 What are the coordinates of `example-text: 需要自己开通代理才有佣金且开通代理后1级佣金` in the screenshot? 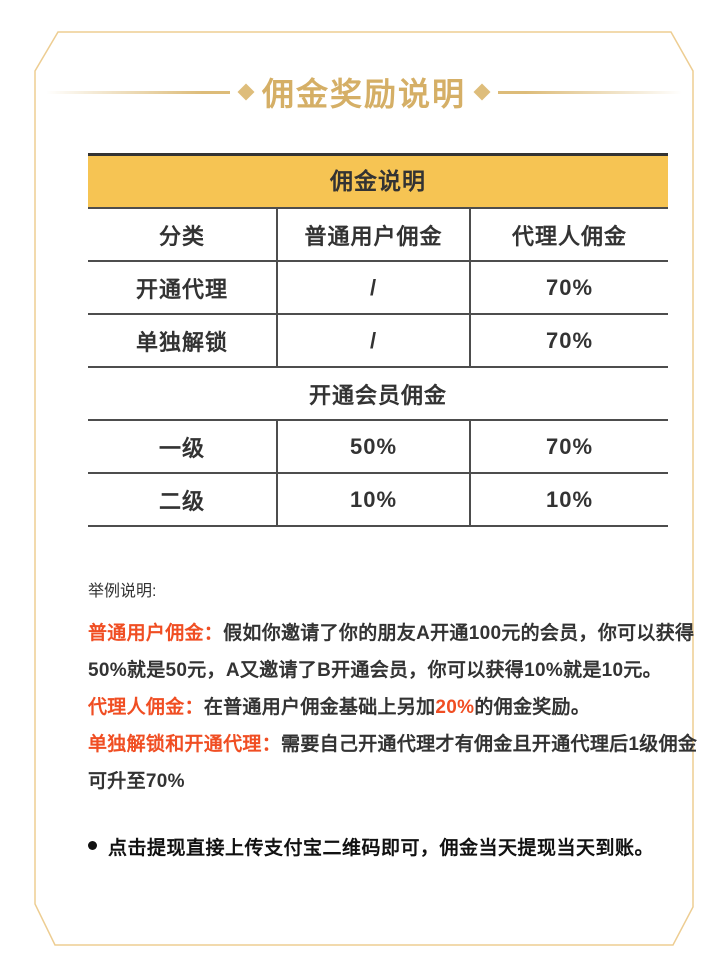 It's located at (489, 744).